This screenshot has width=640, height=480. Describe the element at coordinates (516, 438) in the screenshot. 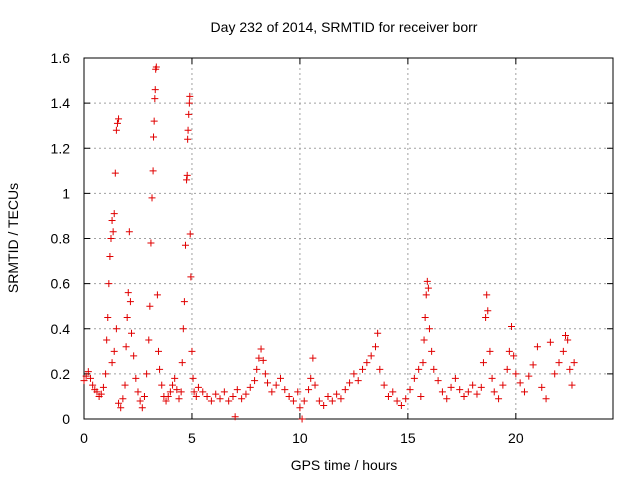

I see `x-tick-label: 20` at that location.